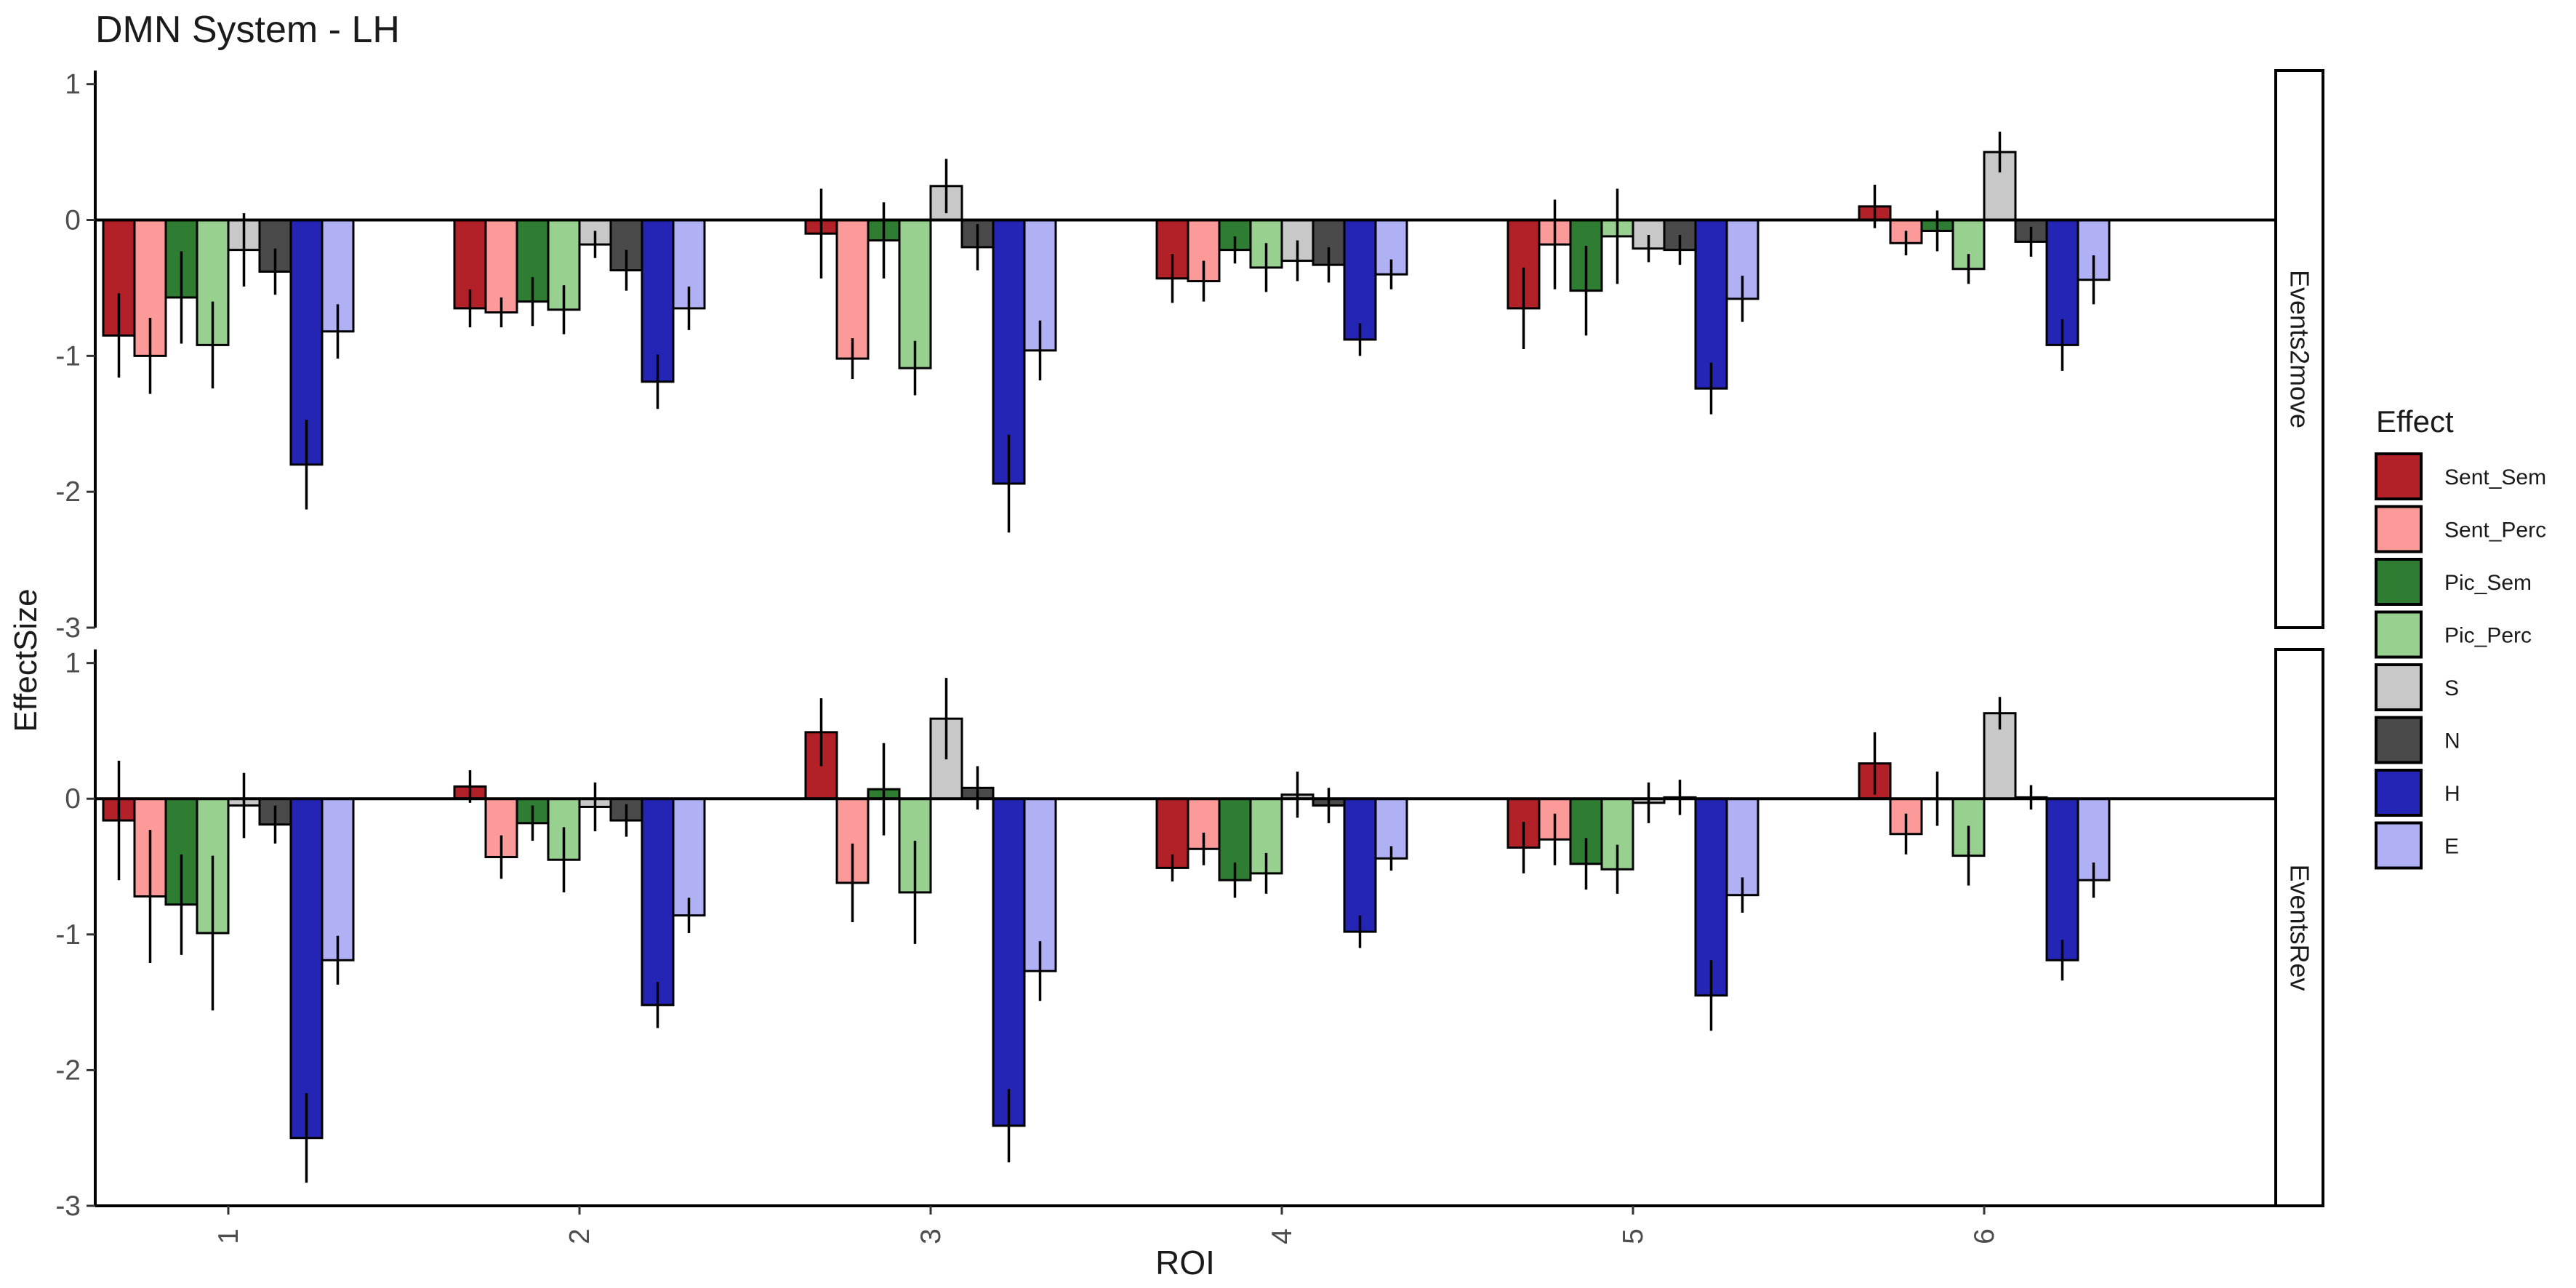 This screenshot has height=1288, width=2576. I want to click on x-tick-label: 6, so click(1985, 1236).